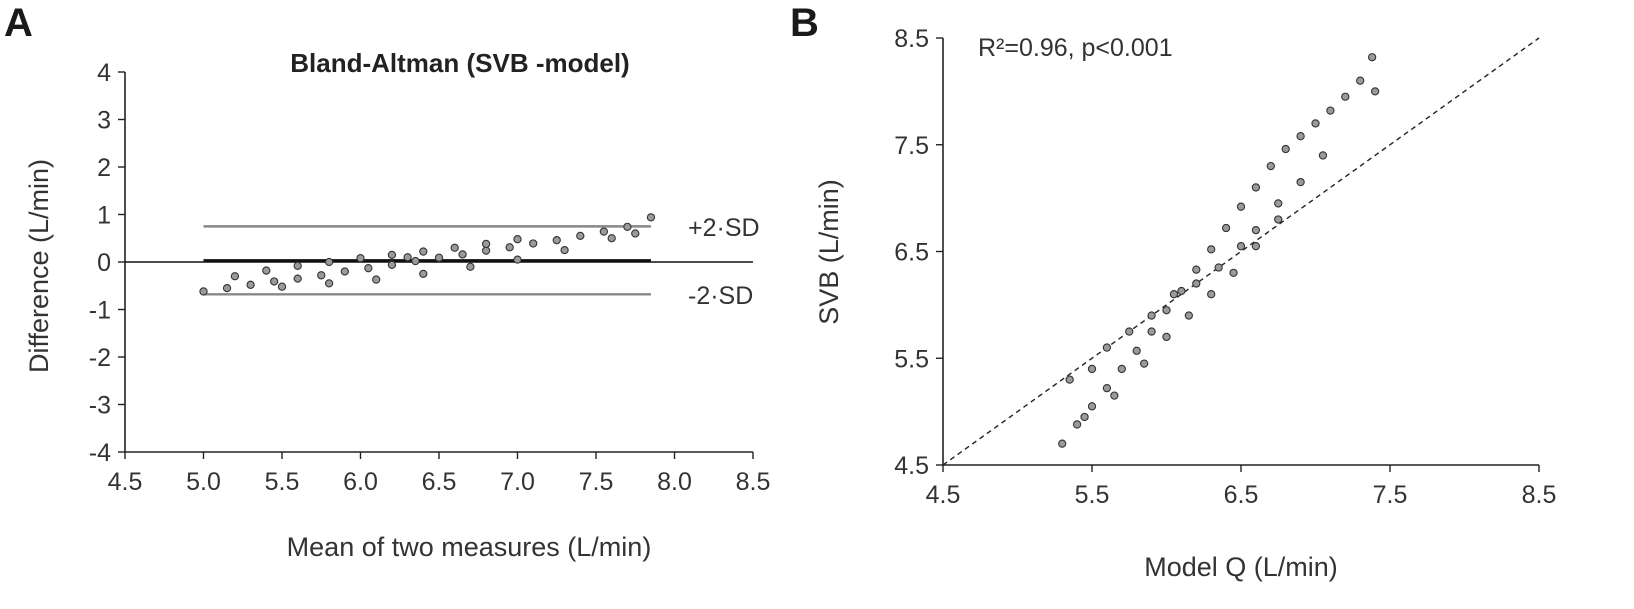 This screenshot has height=609, width=1634. Describe the element at coordinates (911, 253) in the screenshot. I see `panel-b-y-tick-label: 6.5` at that location.